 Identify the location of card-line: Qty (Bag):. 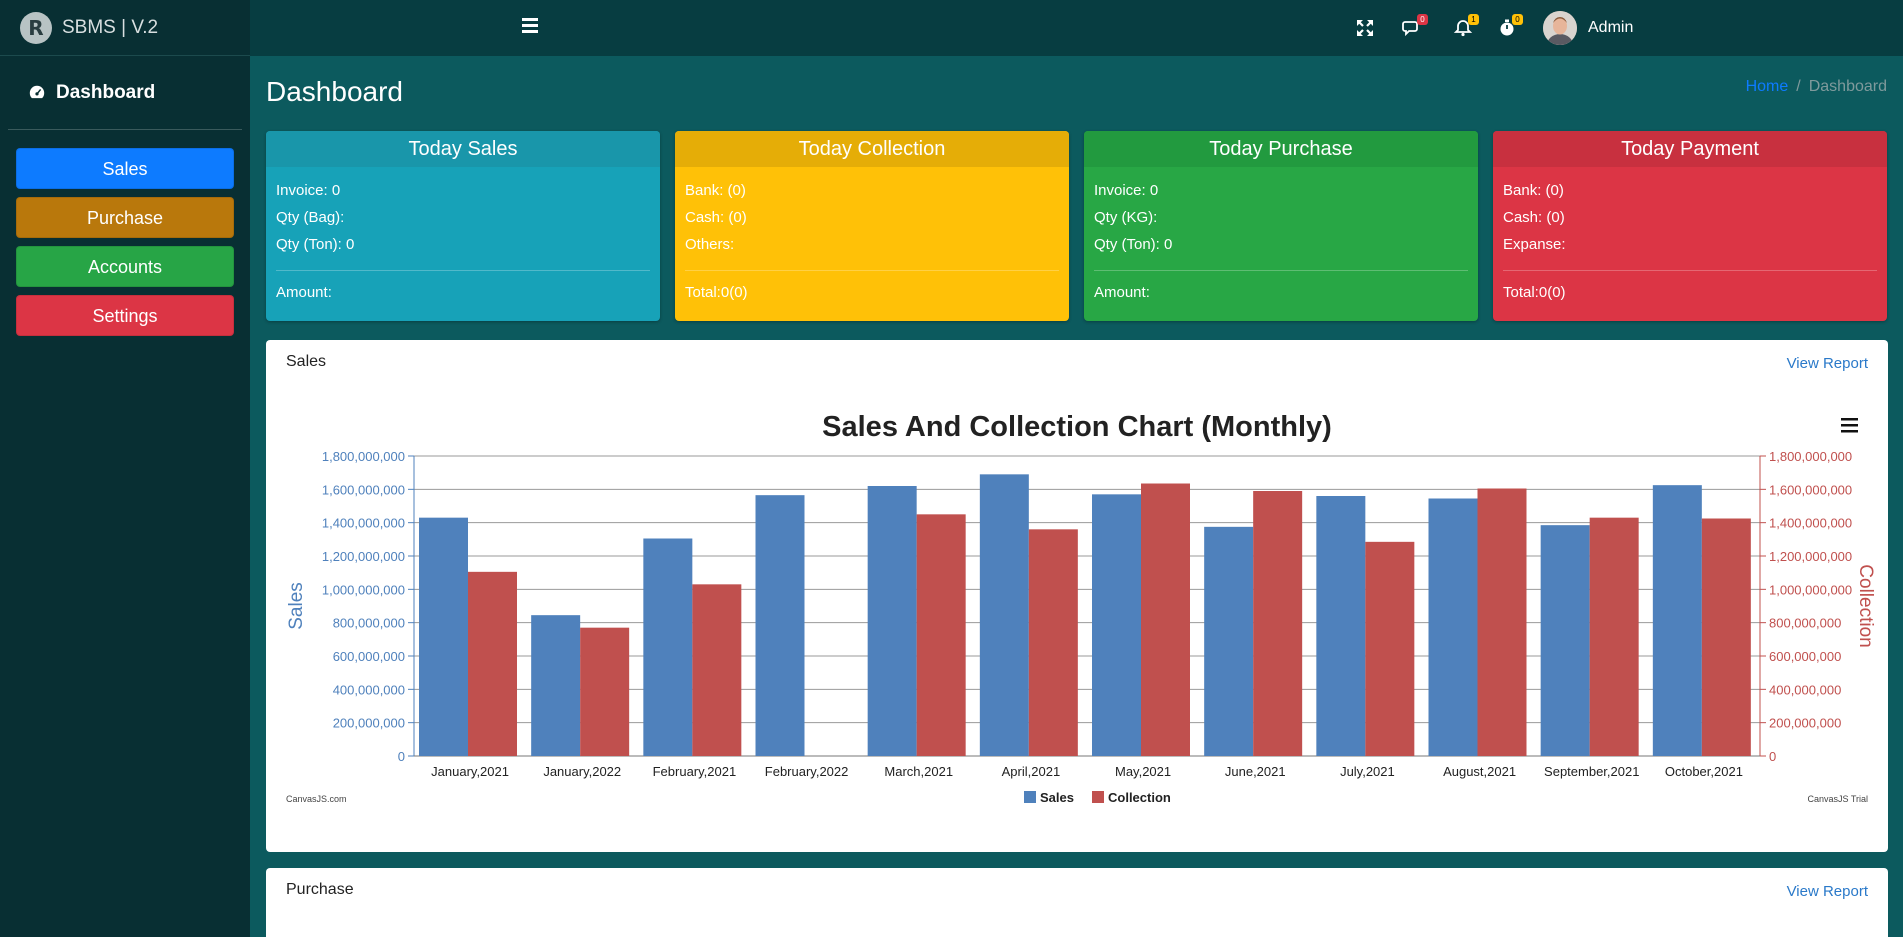
(310, 217).